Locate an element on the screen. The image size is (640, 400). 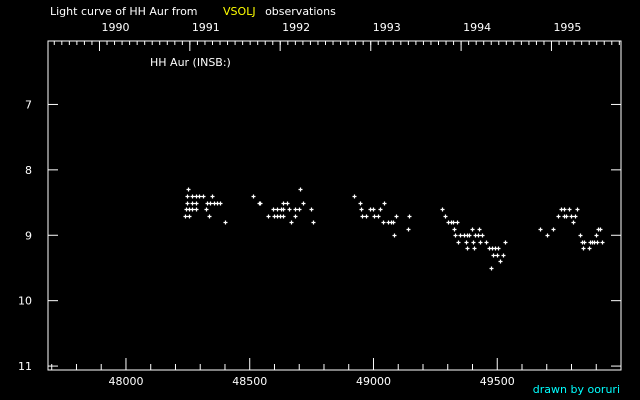
year-label: 1995 is located at coordinates (567, 27).